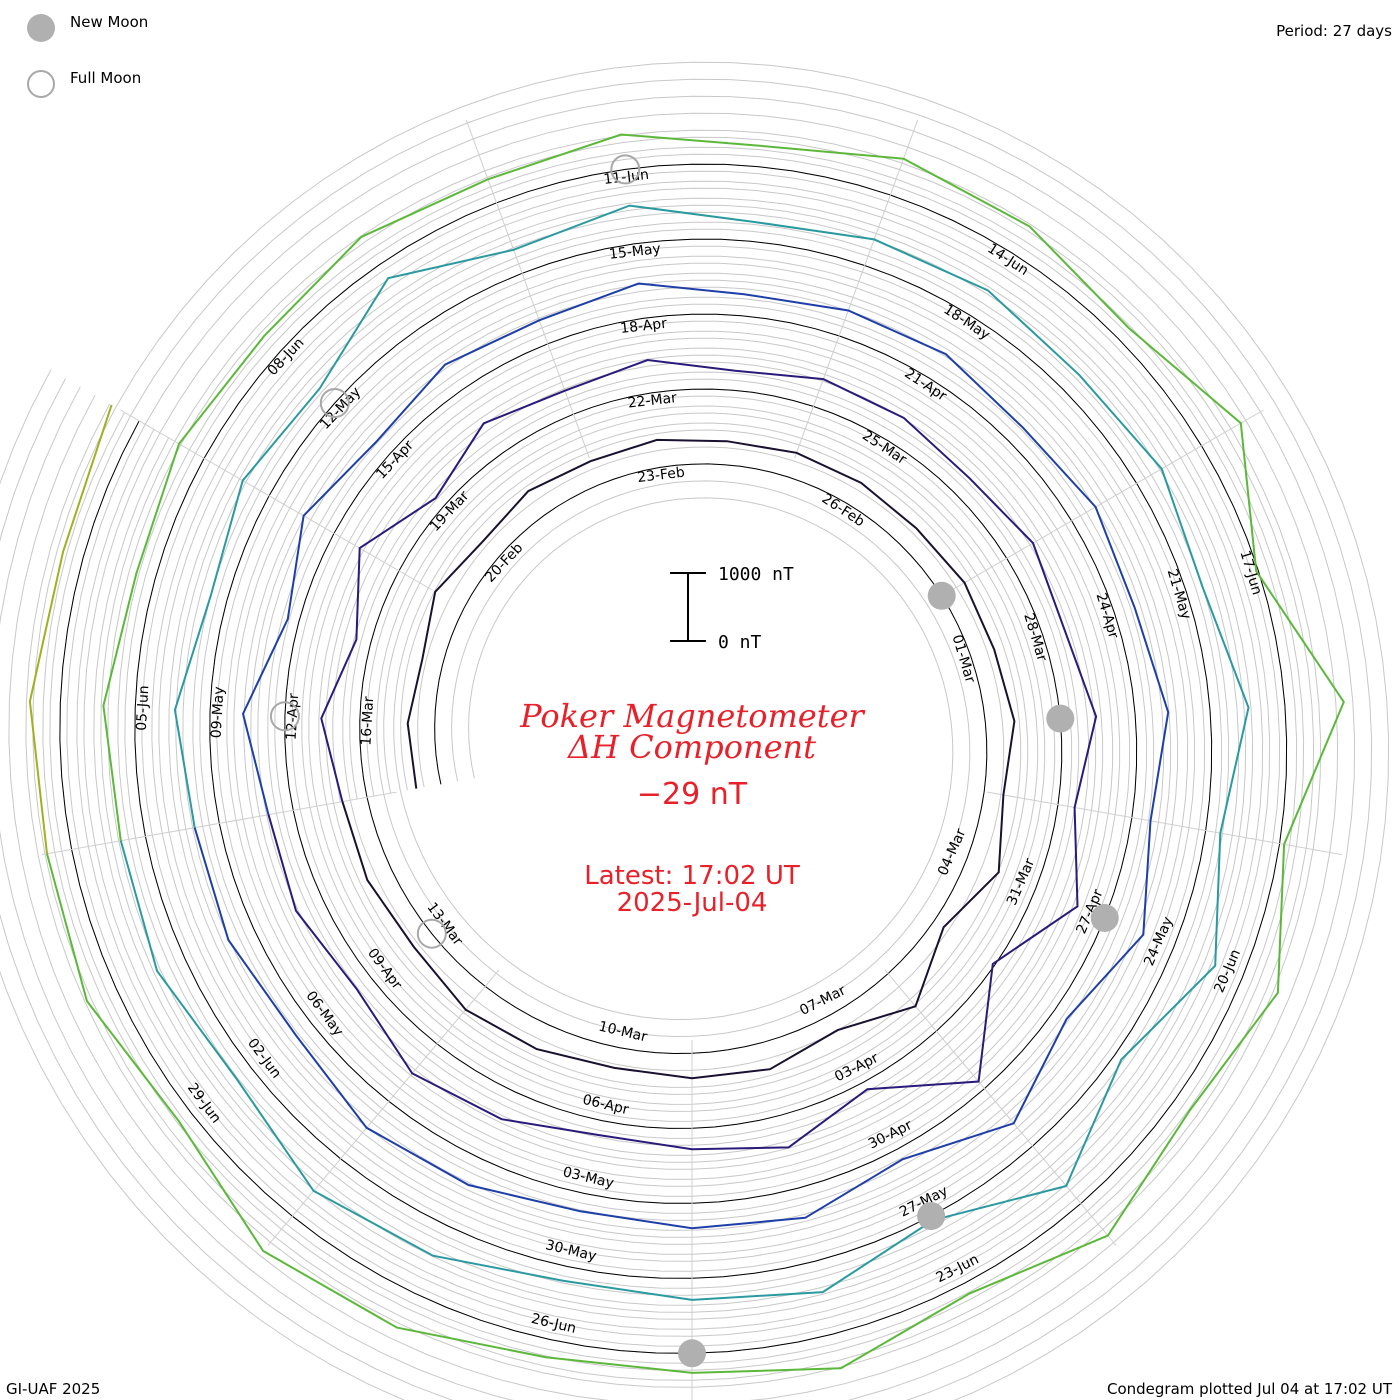  What do you see at coordinates (963, 659) in the screenshot?
I see `date-label: 01-Mar` at bounding box center [963, 659].